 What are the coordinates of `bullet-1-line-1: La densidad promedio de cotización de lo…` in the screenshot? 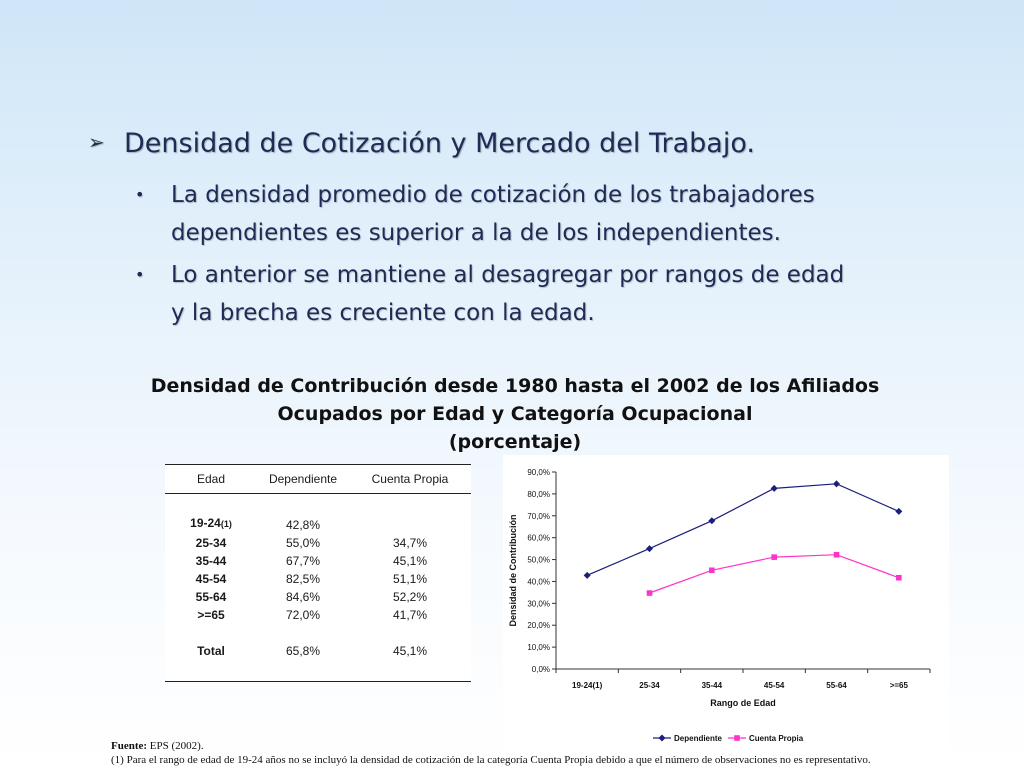 It's located at (493, 195).